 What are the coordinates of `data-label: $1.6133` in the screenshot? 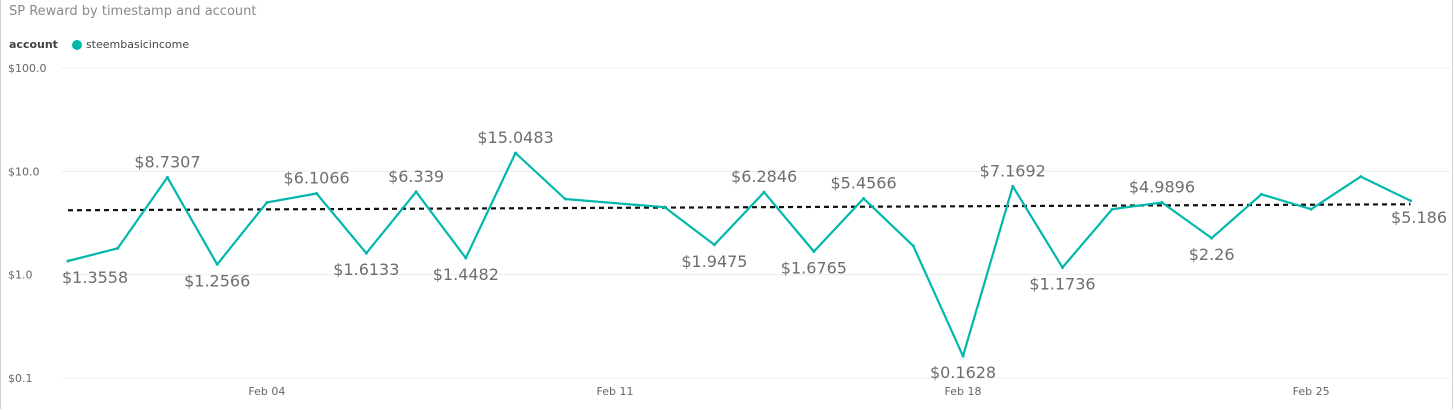 It's located at (366, 269).